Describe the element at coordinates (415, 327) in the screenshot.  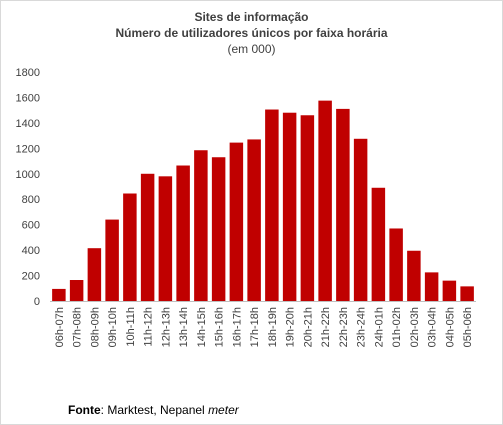
I see `x-tick-label: 02h-03h` at that location.